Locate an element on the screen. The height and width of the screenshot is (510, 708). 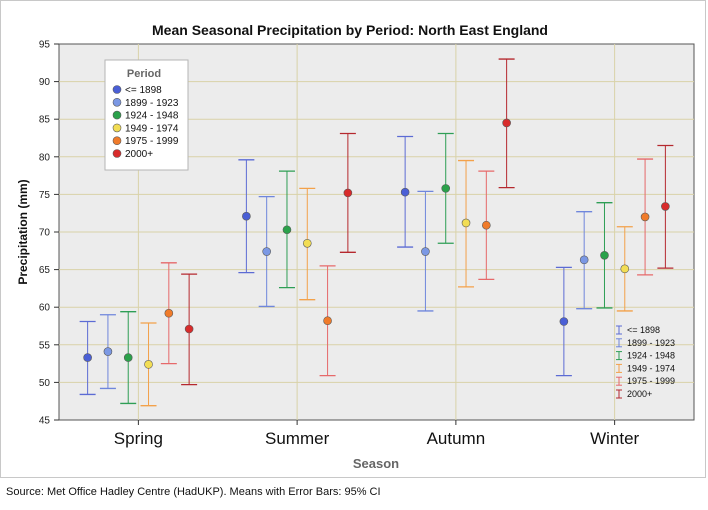
x-tick-label: Autumn is located at coordinates (456, 438).